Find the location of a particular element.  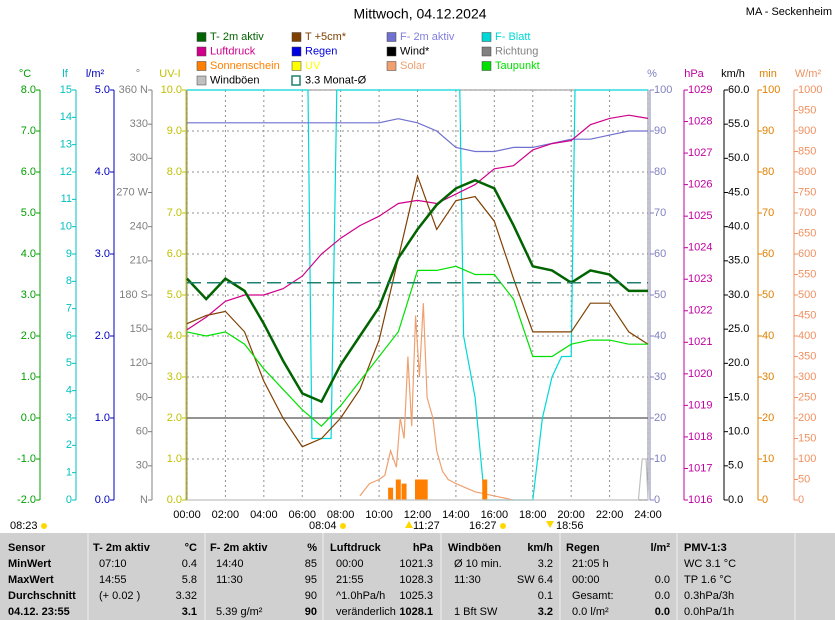

axis-title: % is located at coordinates (652, 74).